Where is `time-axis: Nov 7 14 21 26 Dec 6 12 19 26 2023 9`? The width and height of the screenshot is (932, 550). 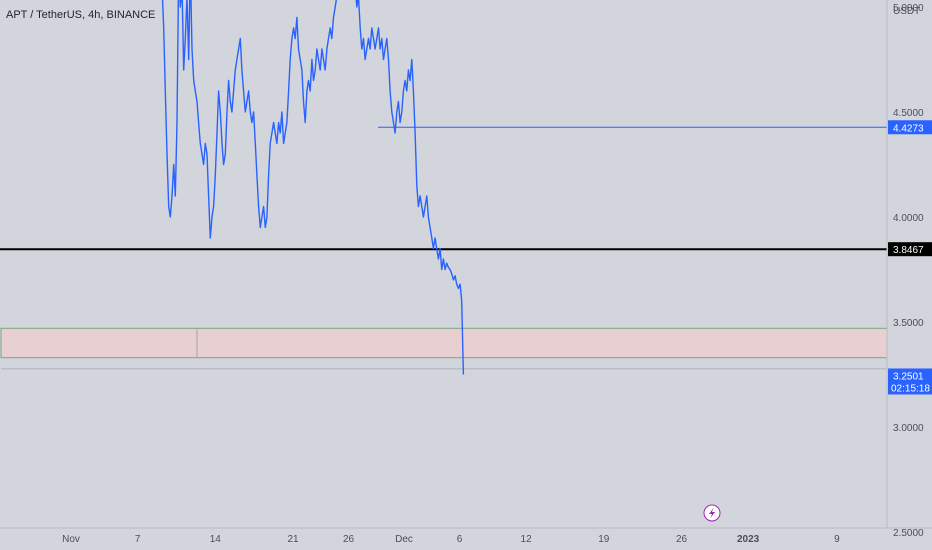
time-axis: Nov 7 14 21 26 Dec 6 12 19 26 2023 9 is located at coordinates (466, 536).